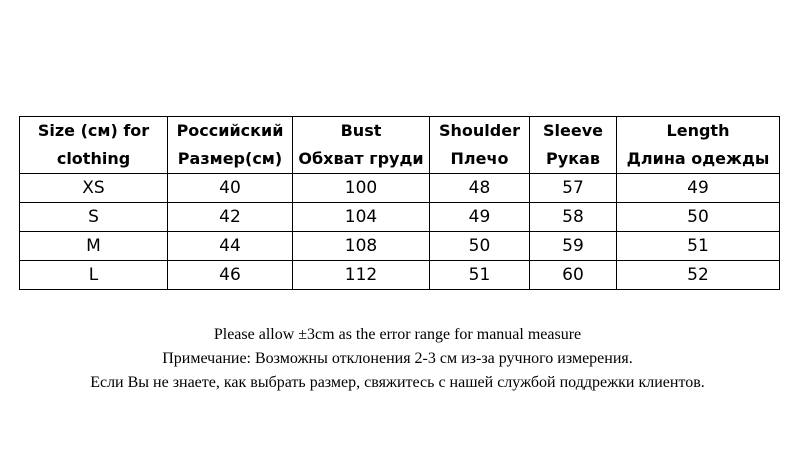 This screenshot has width=795, height=449. I want to click on header-bust-line1: Bust, so click(361, 130).